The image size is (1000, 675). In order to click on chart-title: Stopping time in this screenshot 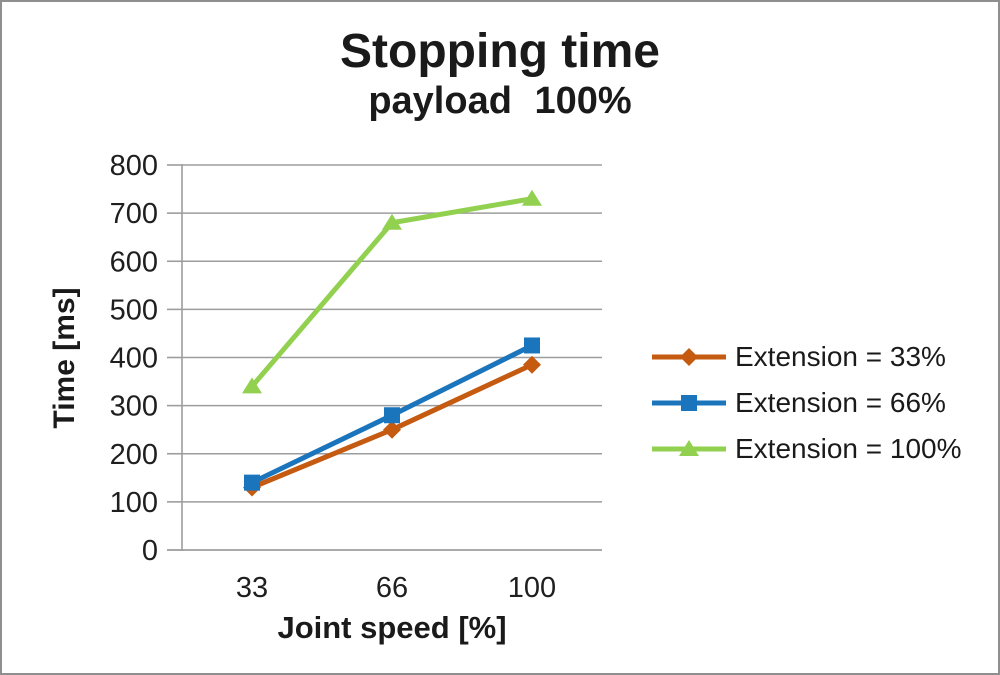, I will do `click(500, 51)`.